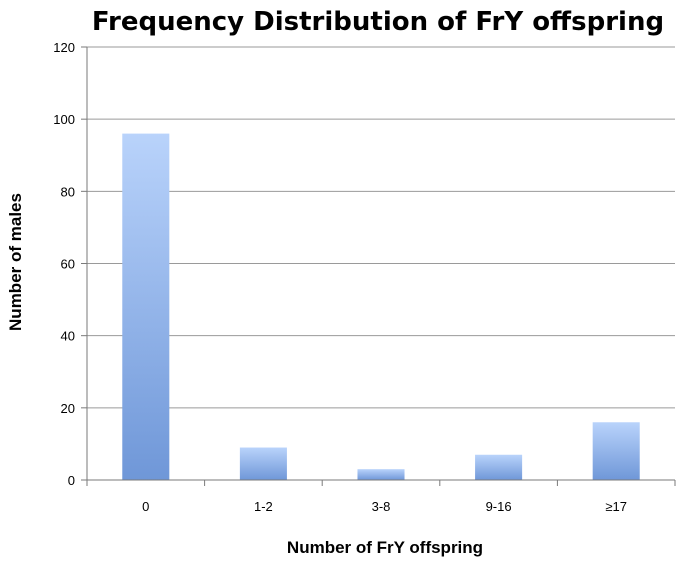  I want to click on bar-≥17, so click(616, 451).